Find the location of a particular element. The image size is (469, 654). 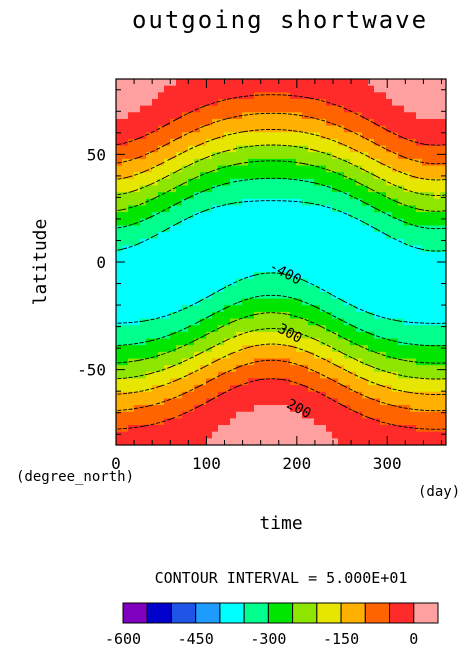

colorbar-label: -150 is located at coordinates (341, 639).